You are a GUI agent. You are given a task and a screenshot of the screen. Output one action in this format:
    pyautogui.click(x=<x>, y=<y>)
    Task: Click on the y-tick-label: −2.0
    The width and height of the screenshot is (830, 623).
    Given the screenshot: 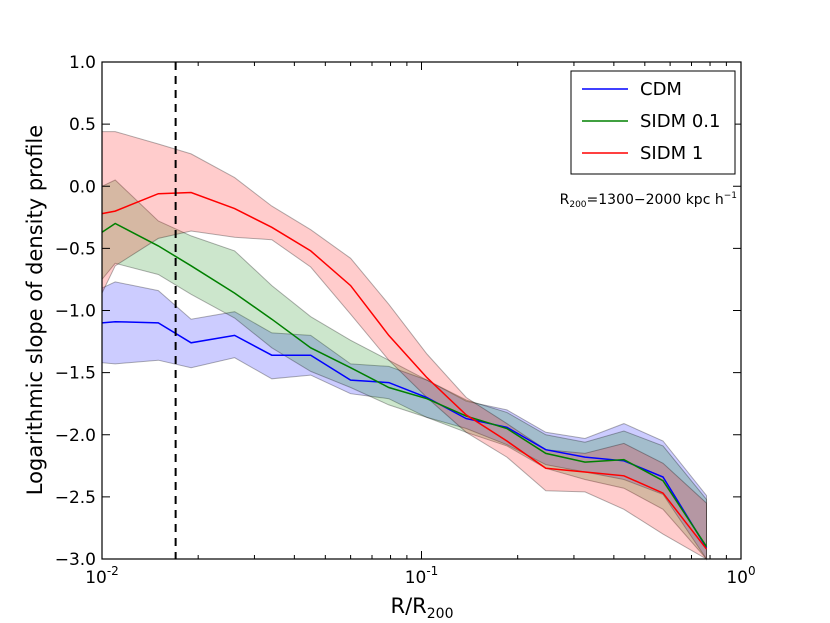 What is the action you would take?
    pyautogui.click(x=75, y=436)
    